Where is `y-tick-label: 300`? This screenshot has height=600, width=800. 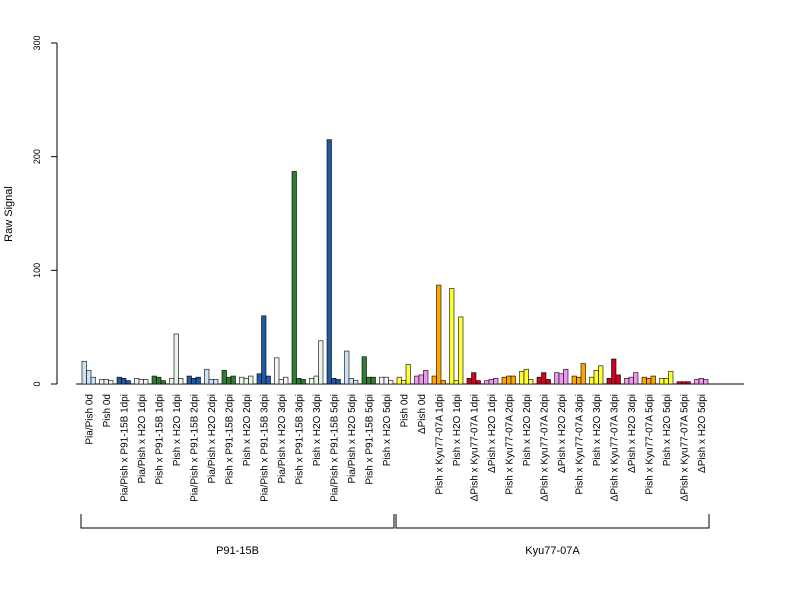 y-tick-label: 300 is located at coordinates (37, 42).